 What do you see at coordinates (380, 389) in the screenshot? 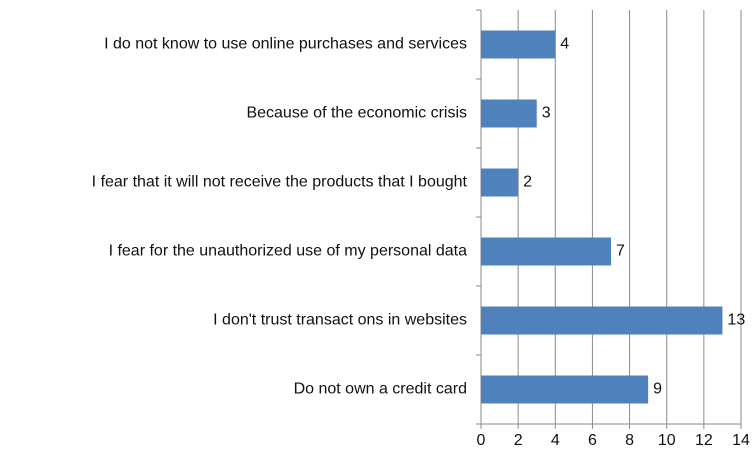
I see `y-tick-label: Do not own a credit card` at bounding box center [380, 389].